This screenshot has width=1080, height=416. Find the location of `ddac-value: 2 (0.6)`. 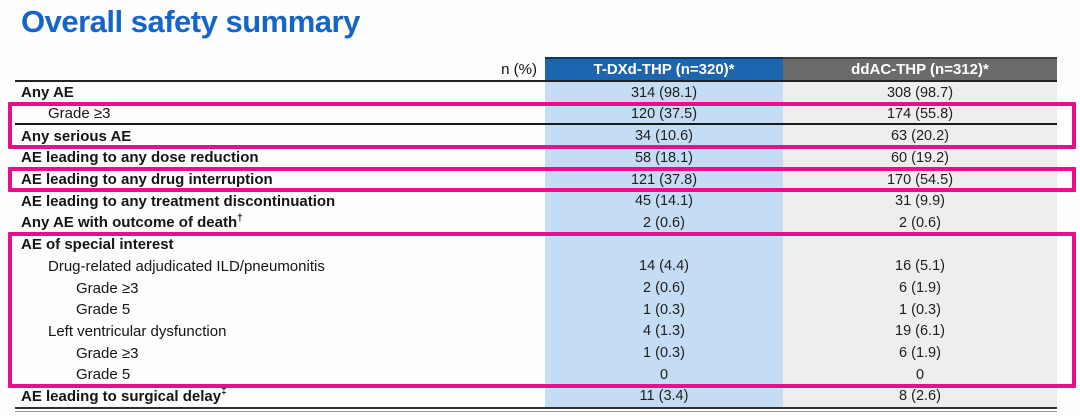

ddac-value: 2 (0.6) is located at coordinates (920, 223).